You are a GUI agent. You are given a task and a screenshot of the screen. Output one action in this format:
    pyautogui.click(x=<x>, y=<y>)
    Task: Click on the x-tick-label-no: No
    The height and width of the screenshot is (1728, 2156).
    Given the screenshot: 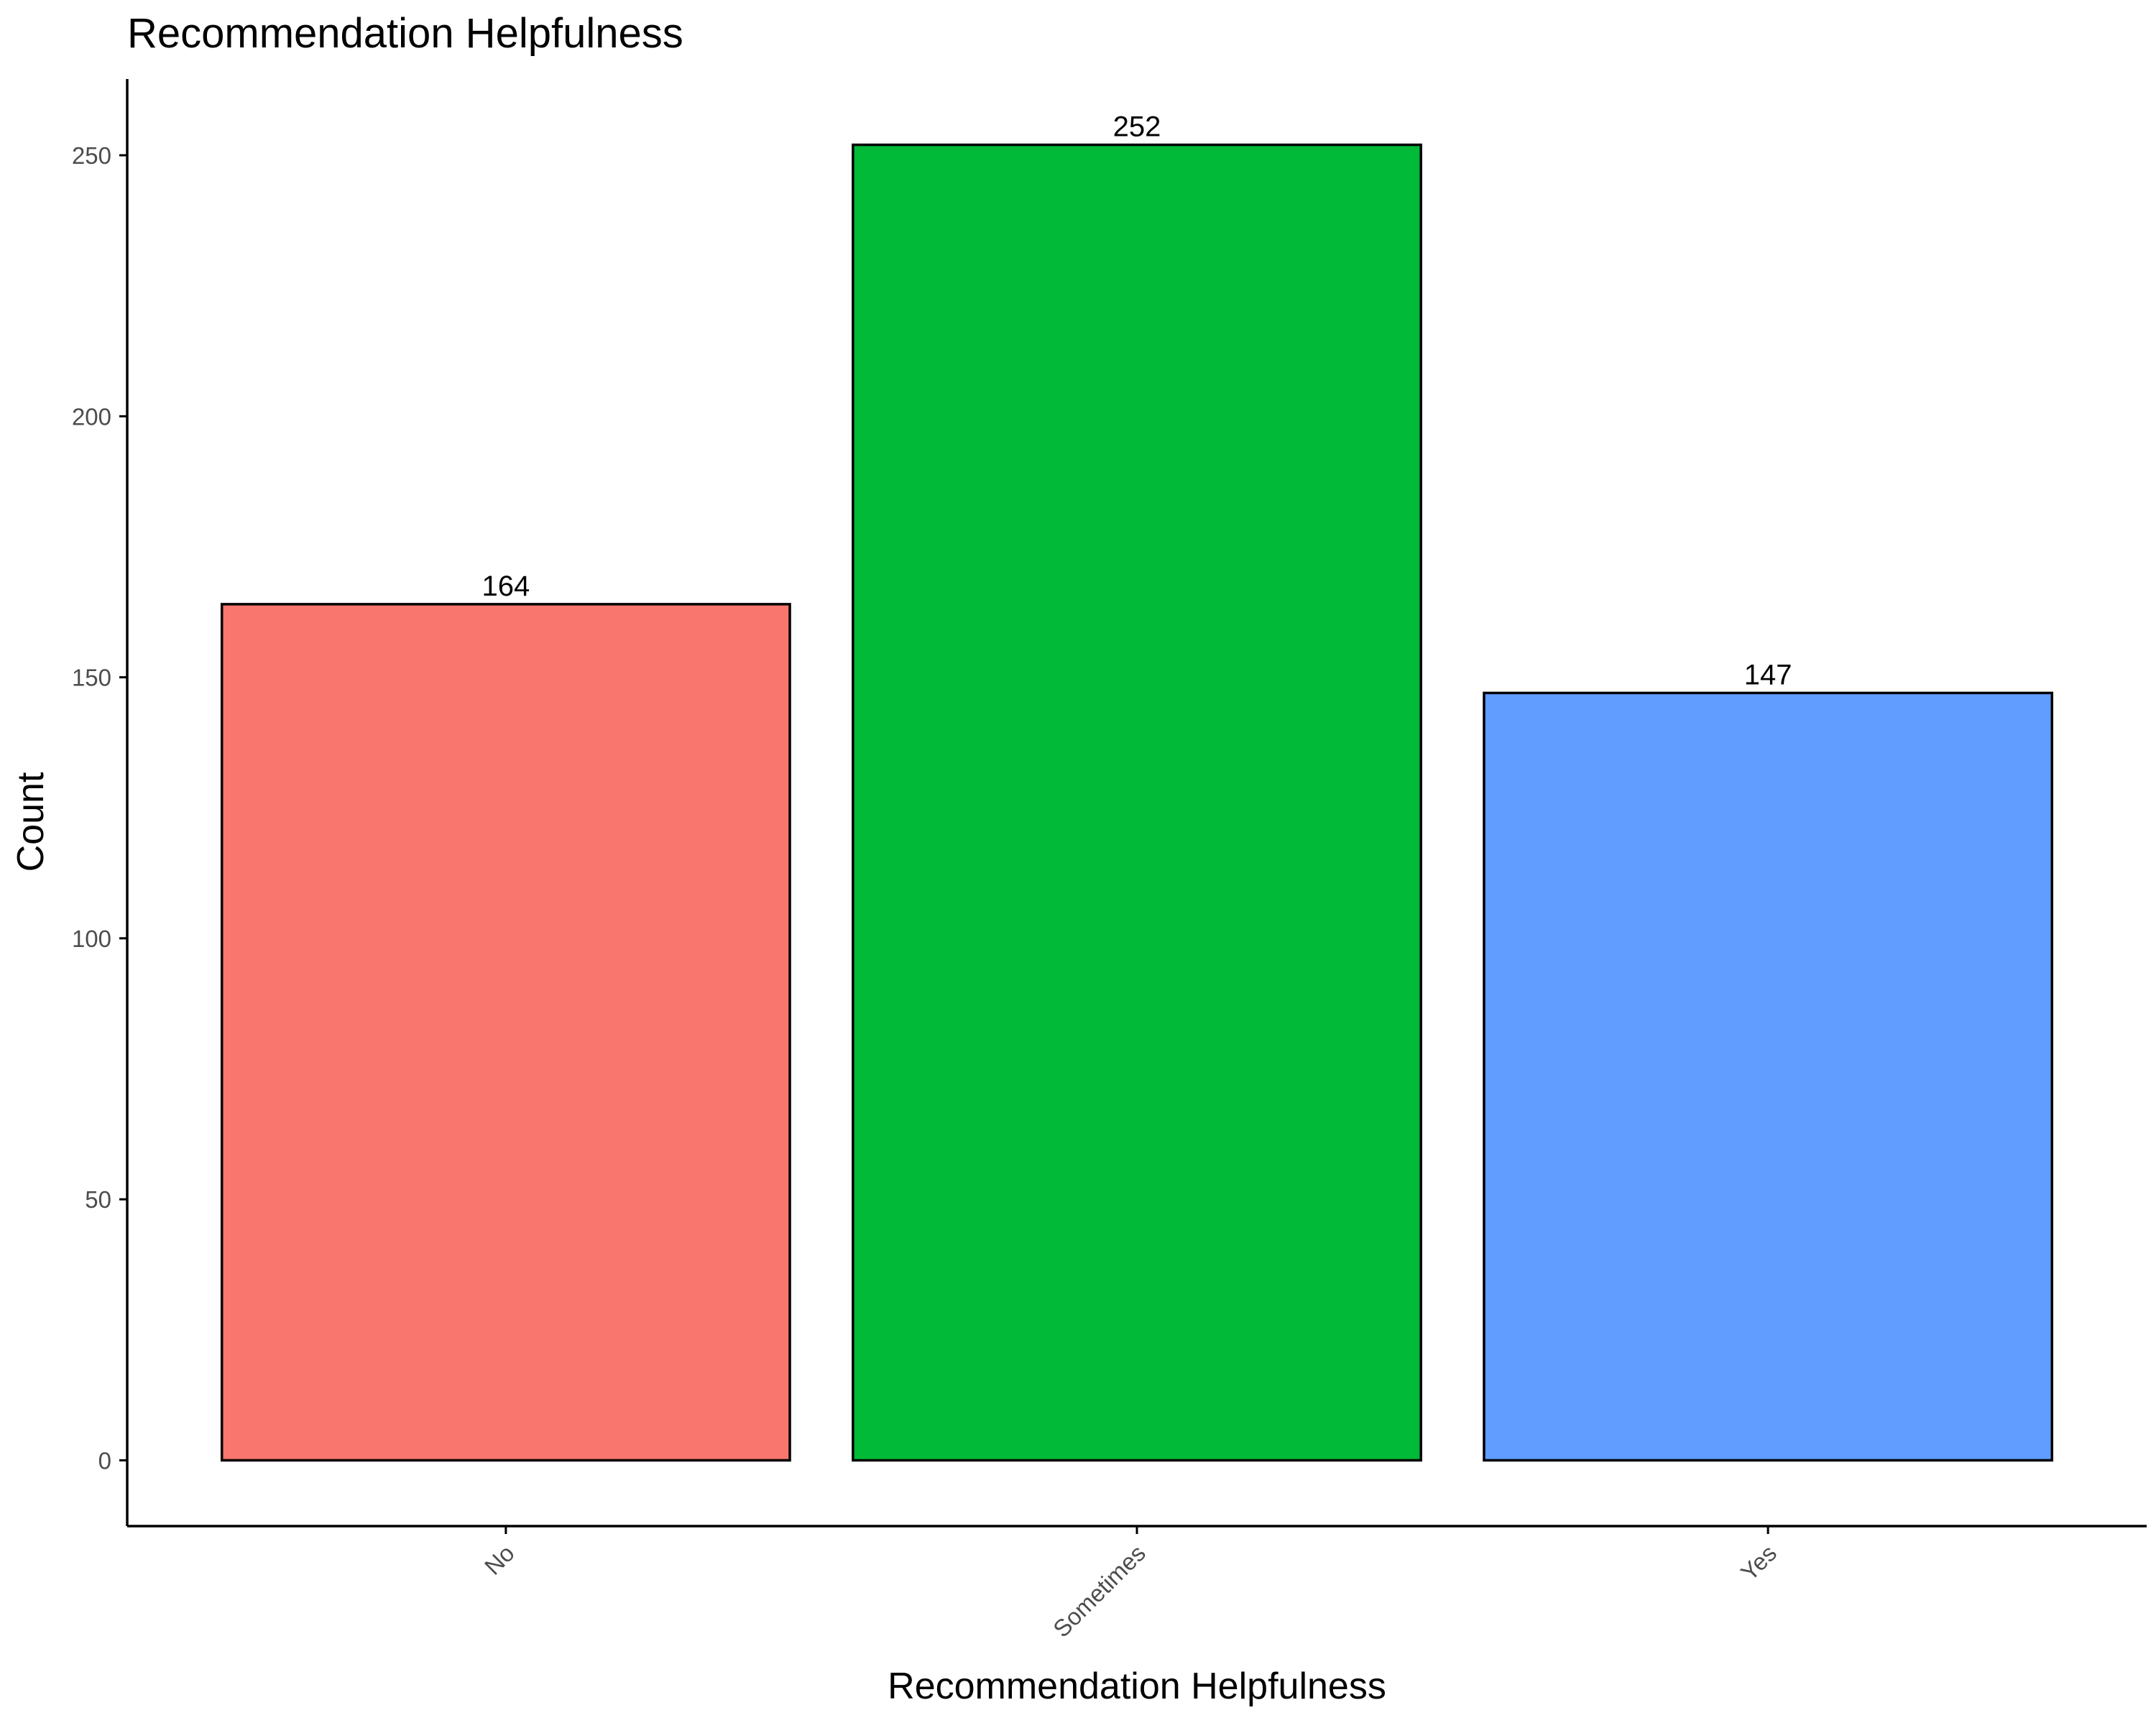 What is the action you would take?
    pyautogui.click(x=499, y=1560)
    